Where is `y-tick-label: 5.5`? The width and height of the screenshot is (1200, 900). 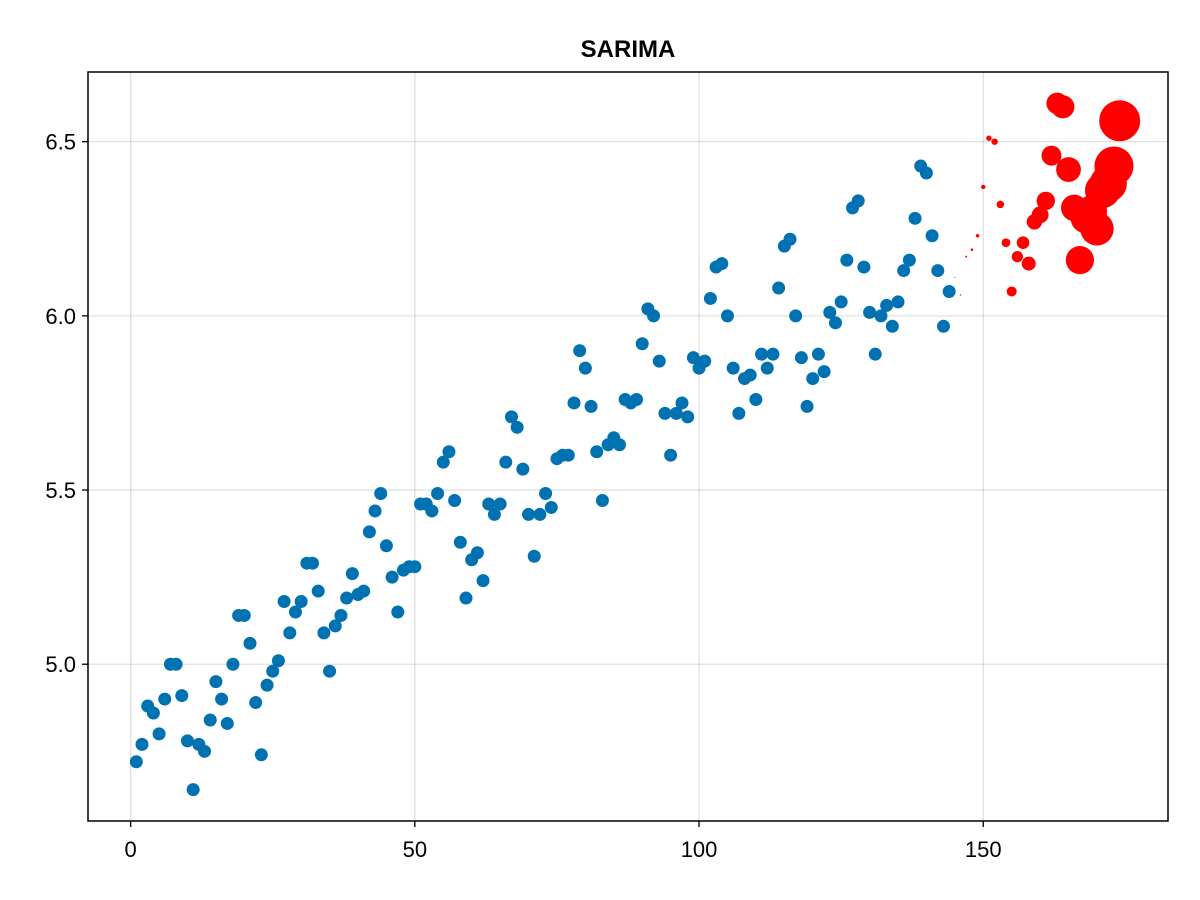
y-tick-label: 5.5 is located at coordinates (60, 490).